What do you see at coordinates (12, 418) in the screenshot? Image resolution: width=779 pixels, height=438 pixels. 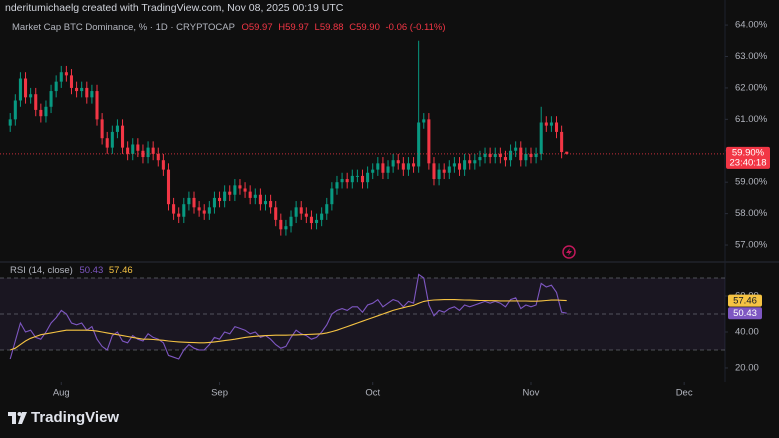 I see `logo-mark` at bounding box center [12, 418].